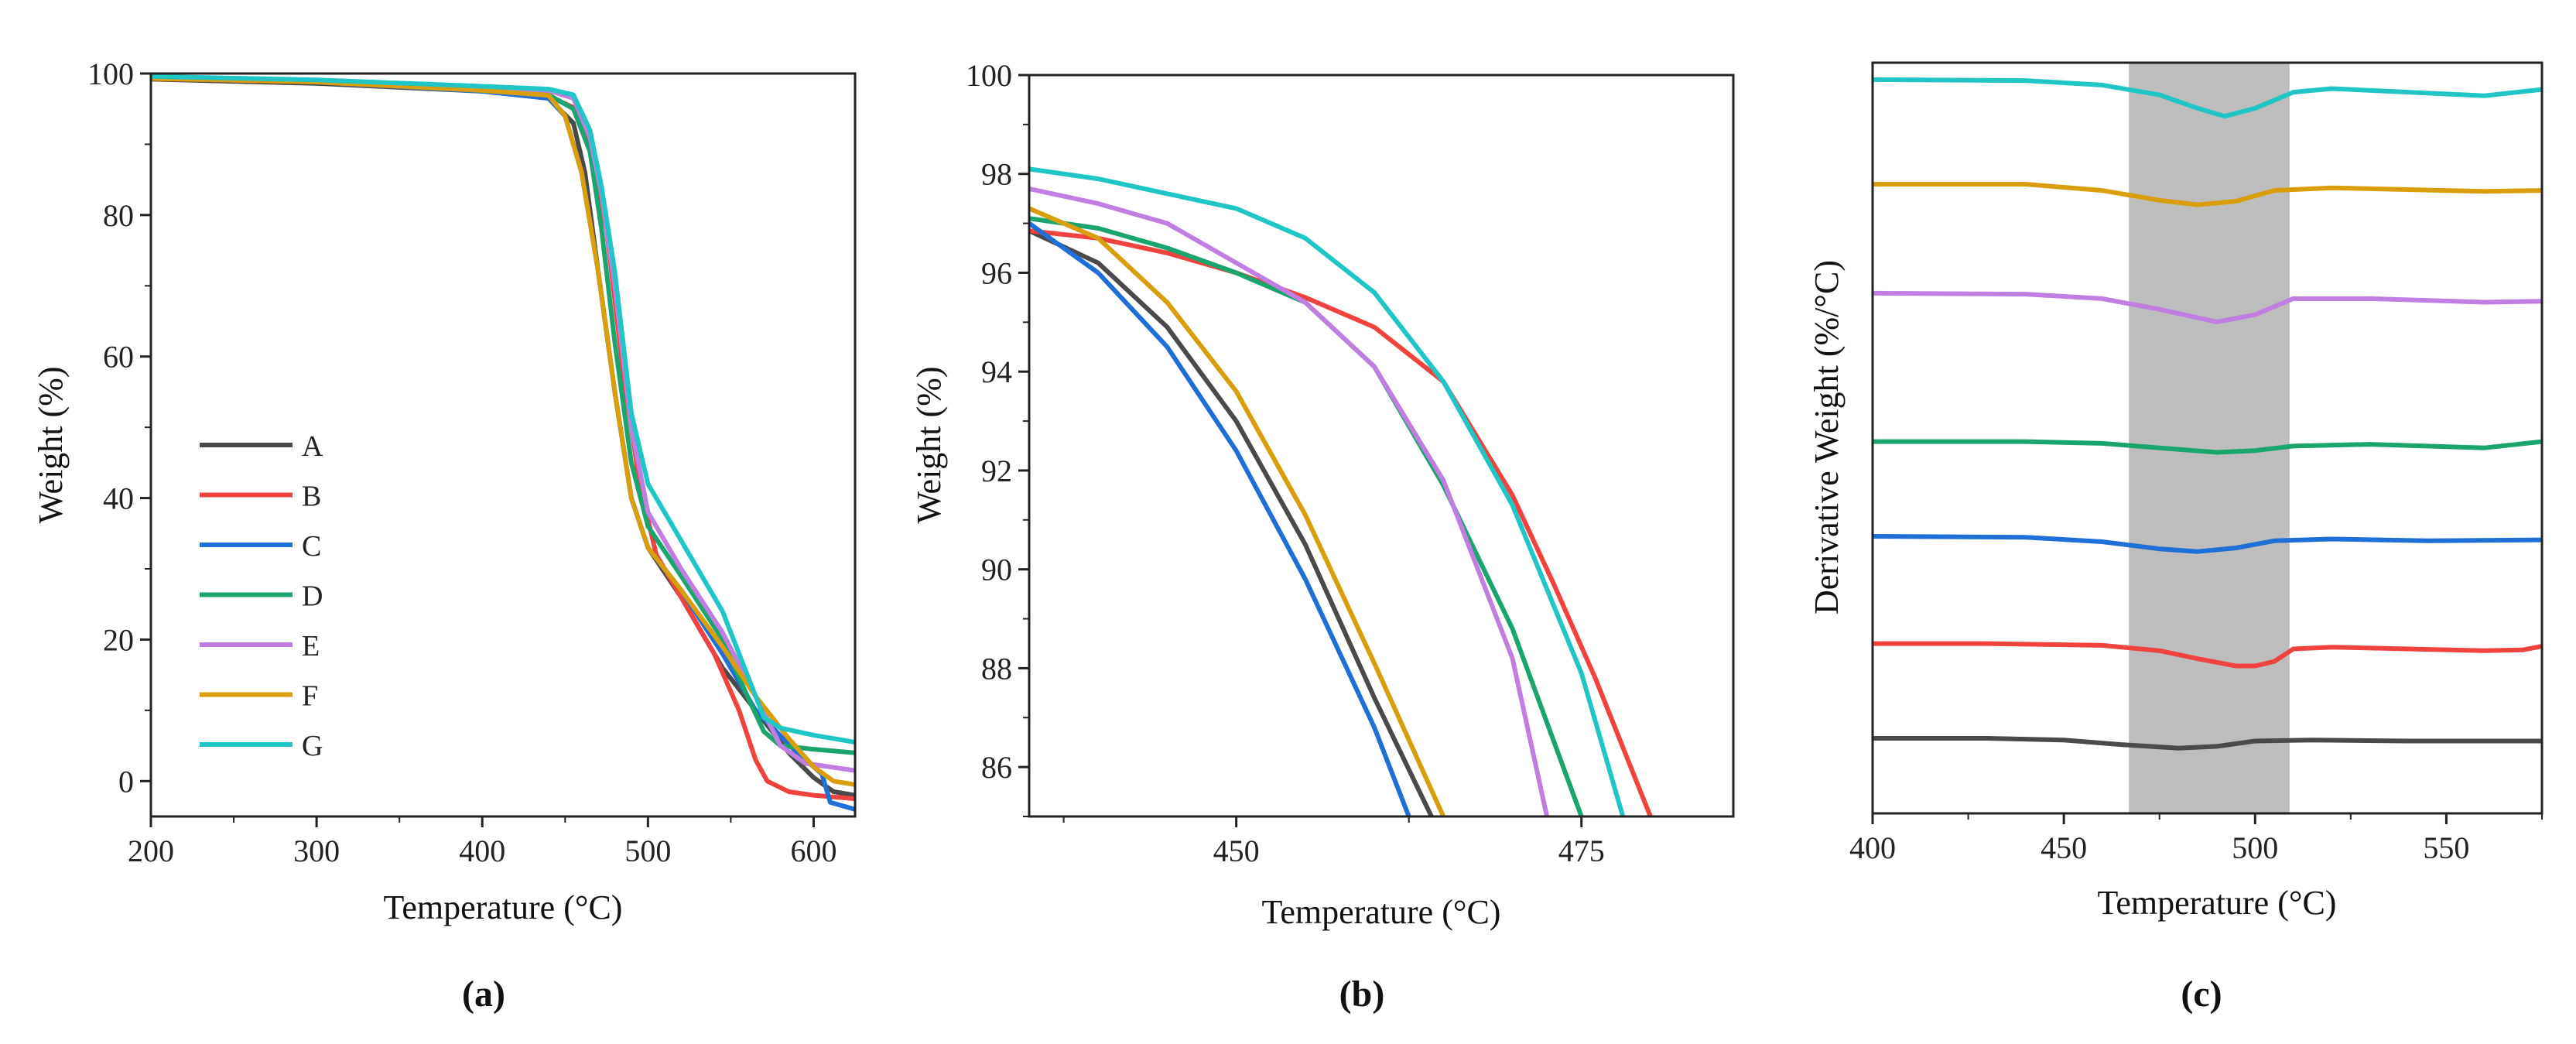 Image resolution: width=2576 pixels, height=1044 pixels. I want to click on legend-label-C: C, so click(312, 546).